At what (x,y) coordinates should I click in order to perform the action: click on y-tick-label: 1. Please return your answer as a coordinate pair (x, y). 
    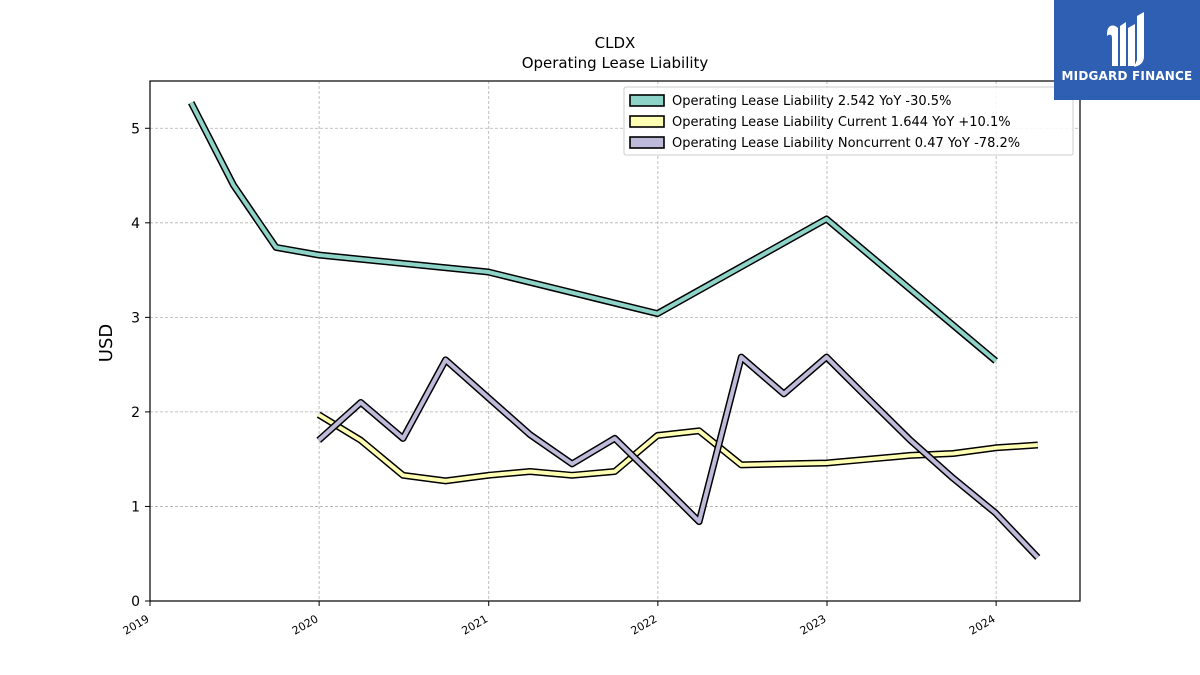
    Looking at the image, I should click on (135, 507).